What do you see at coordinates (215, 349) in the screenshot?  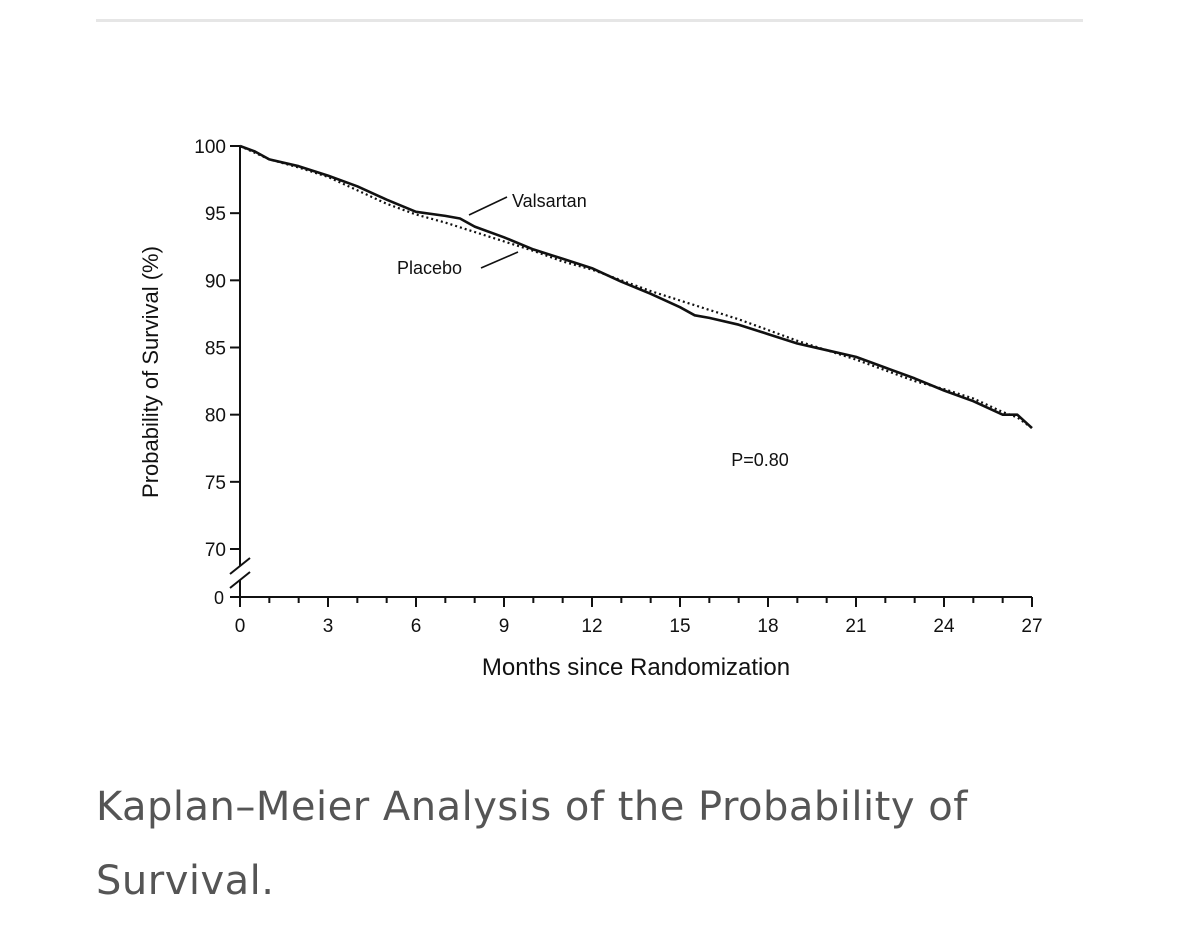 I see `y-tick-label: 85` at bounding box center [215, 349].